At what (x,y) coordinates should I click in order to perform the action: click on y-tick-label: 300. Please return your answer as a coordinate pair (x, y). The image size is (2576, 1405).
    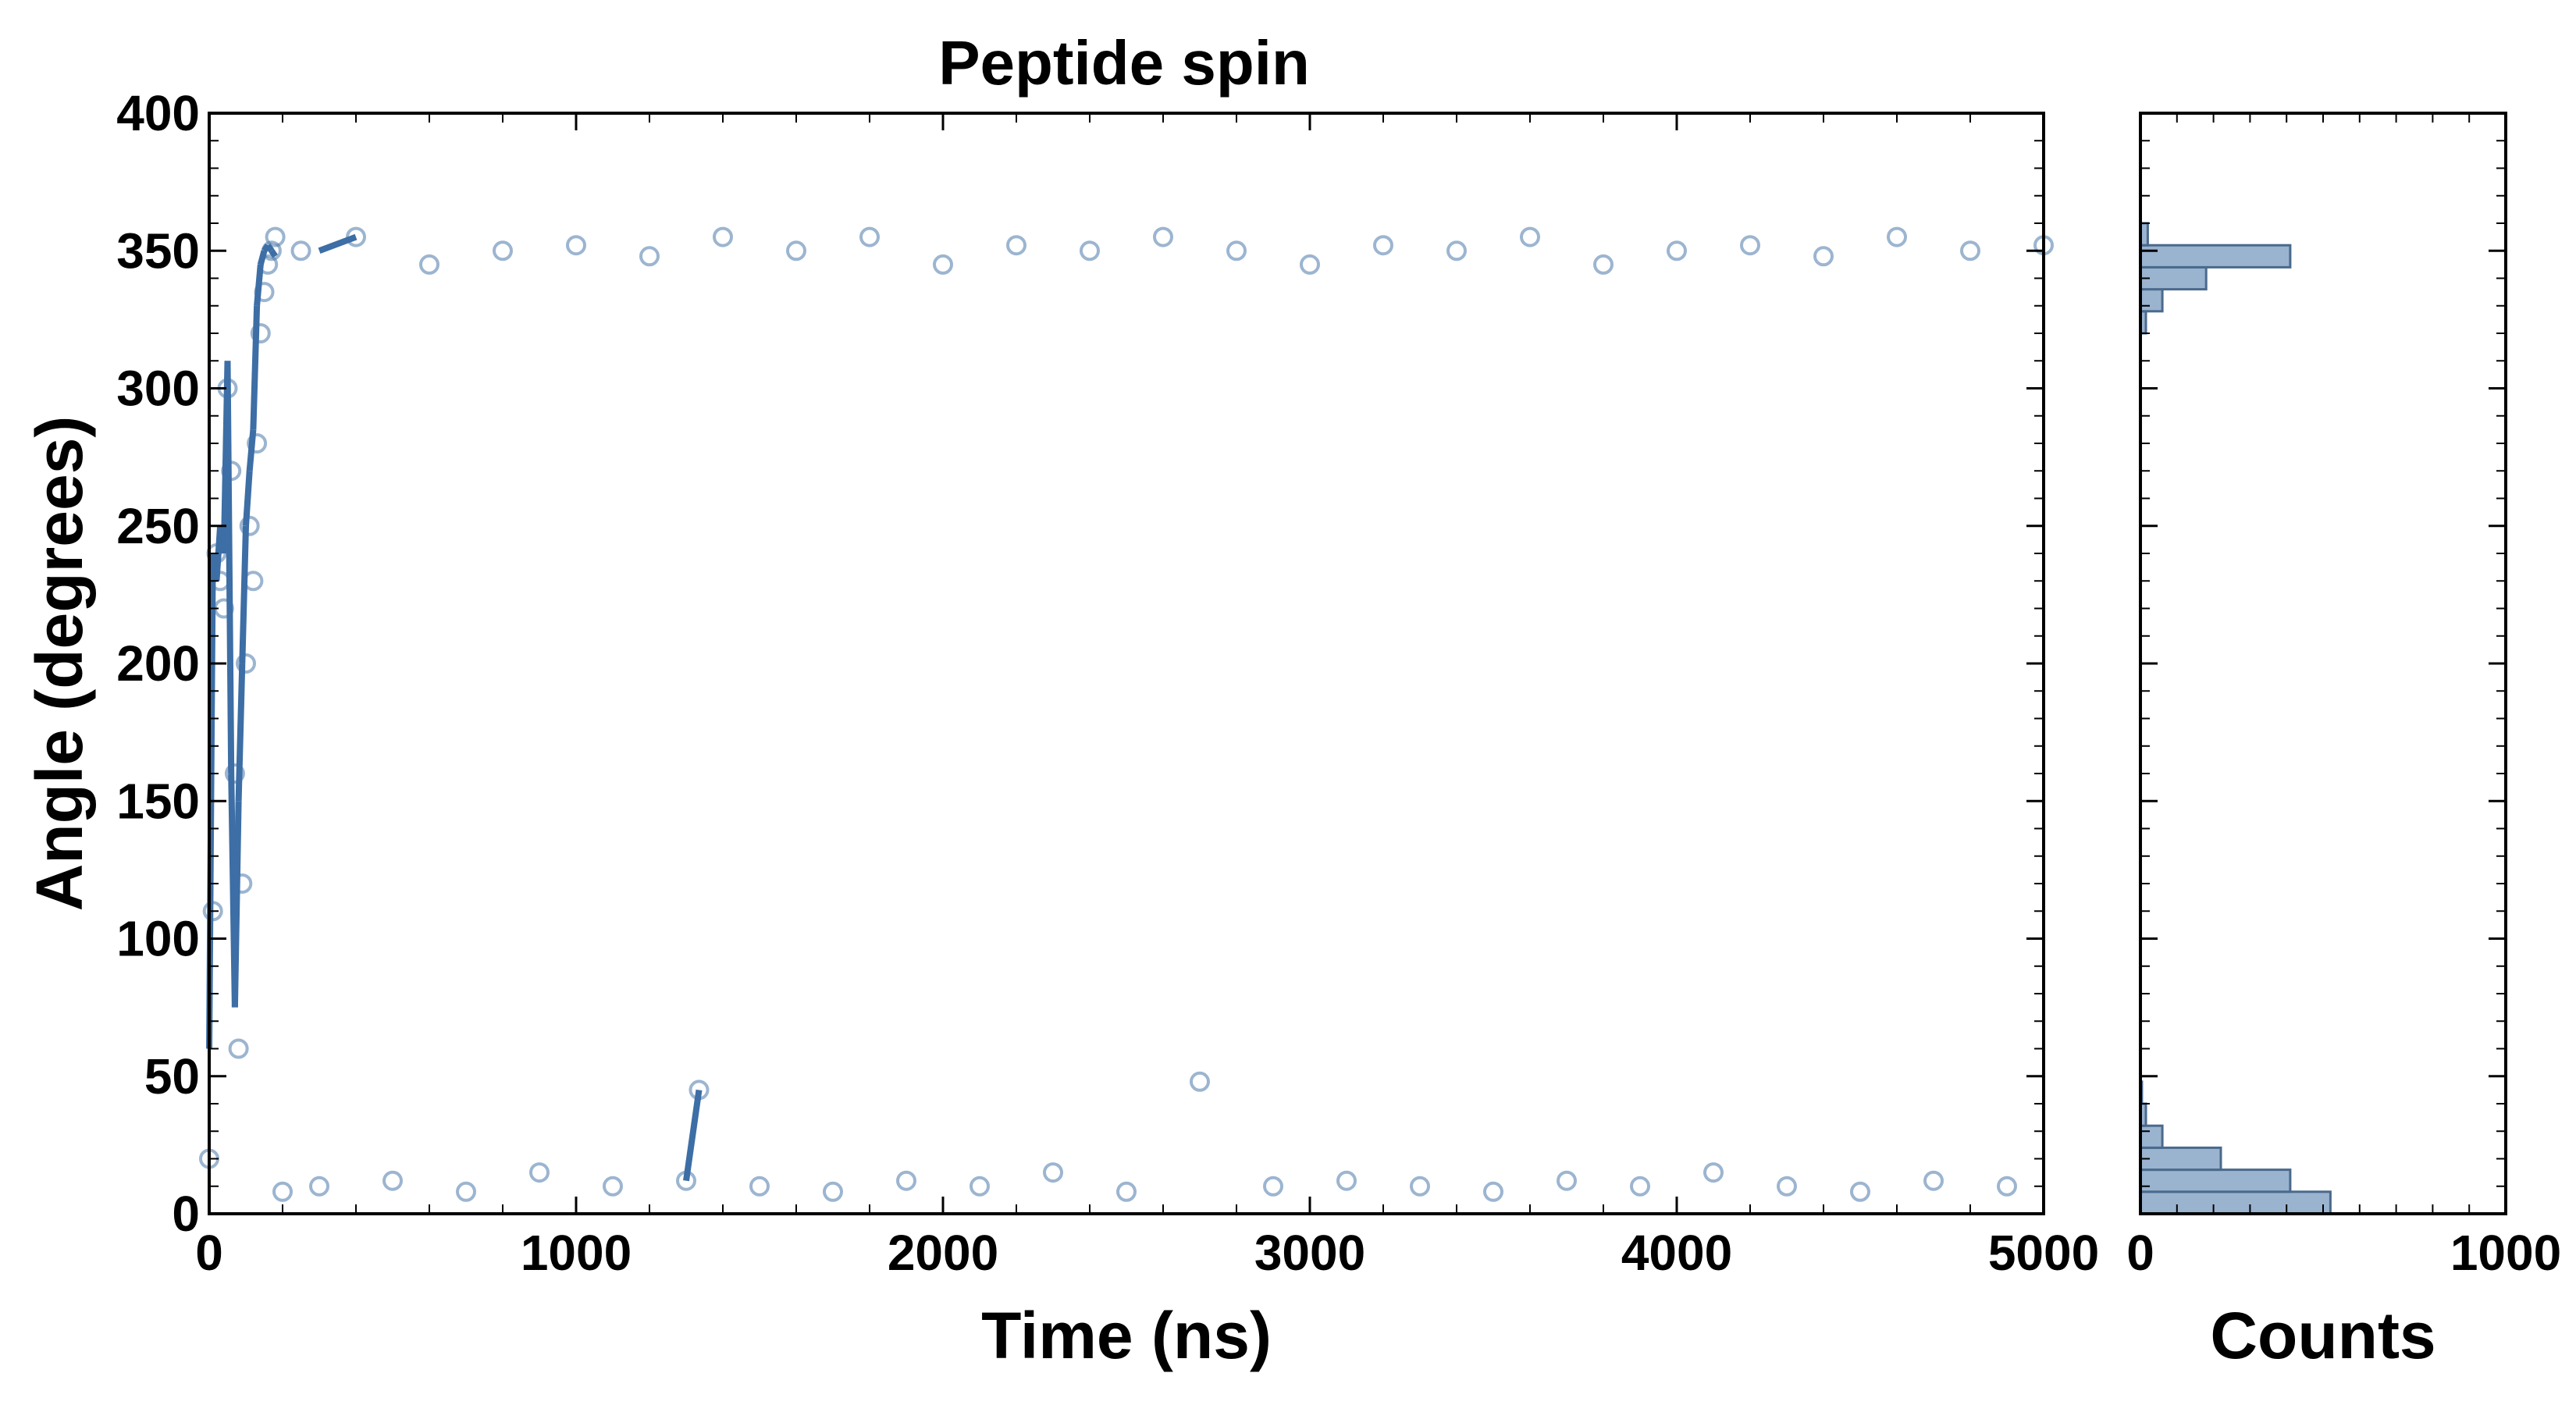
    Looking at the image, I should click on (158, 389).